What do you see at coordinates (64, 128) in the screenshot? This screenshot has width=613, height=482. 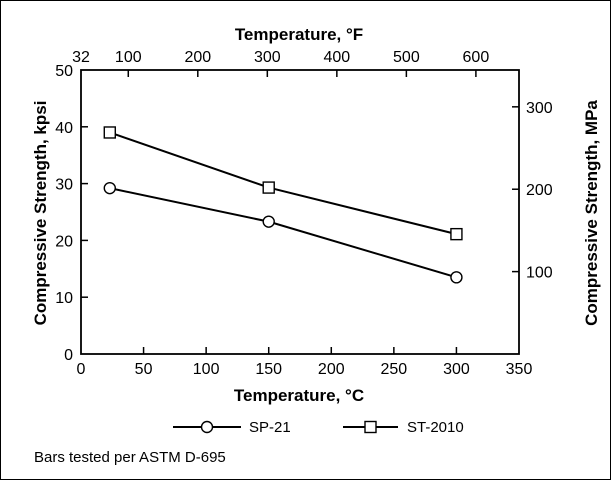 I see `y-tick-label: 40` at bounding box center [64, 128].